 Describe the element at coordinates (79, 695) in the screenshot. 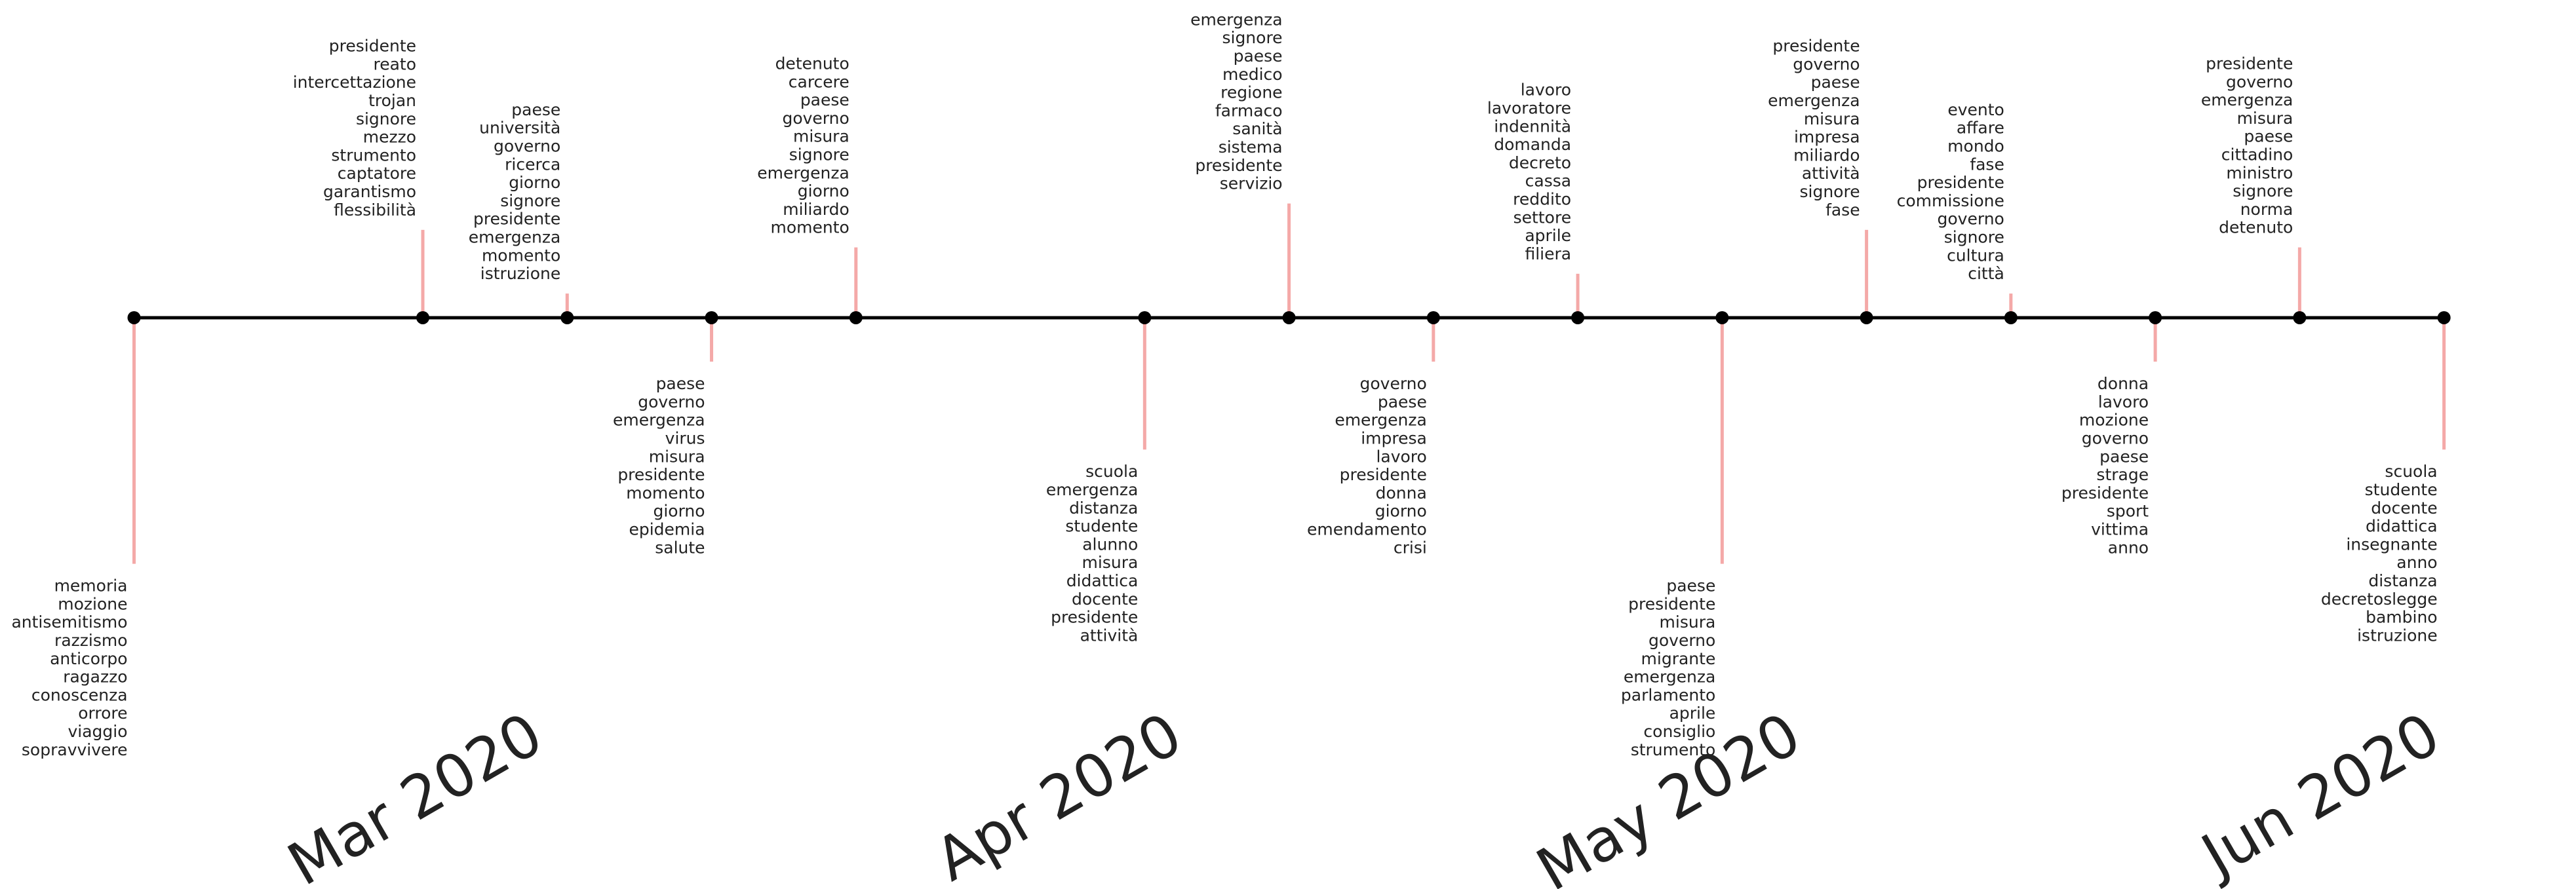

I see `event-word: conoscenza` at that location.